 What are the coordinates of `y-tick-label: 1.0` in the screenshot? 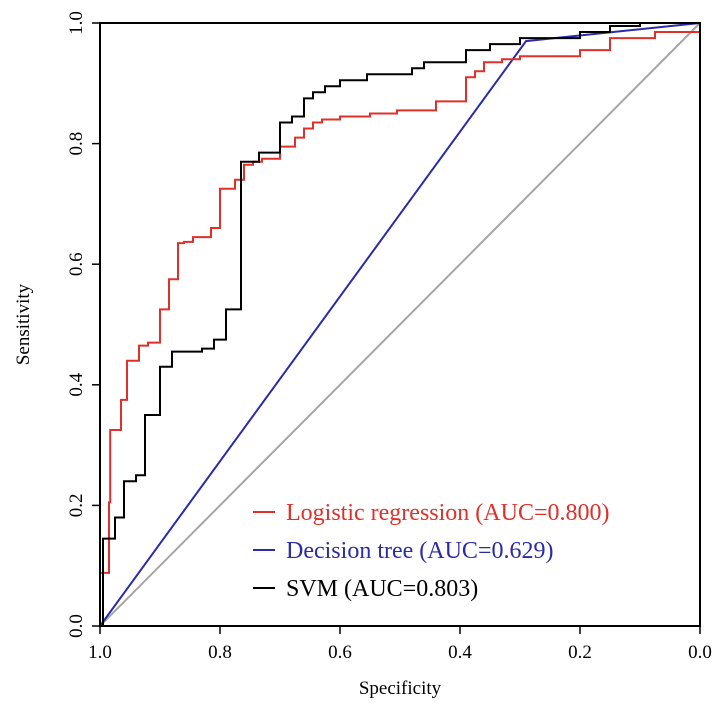 It's located at (76, 23).